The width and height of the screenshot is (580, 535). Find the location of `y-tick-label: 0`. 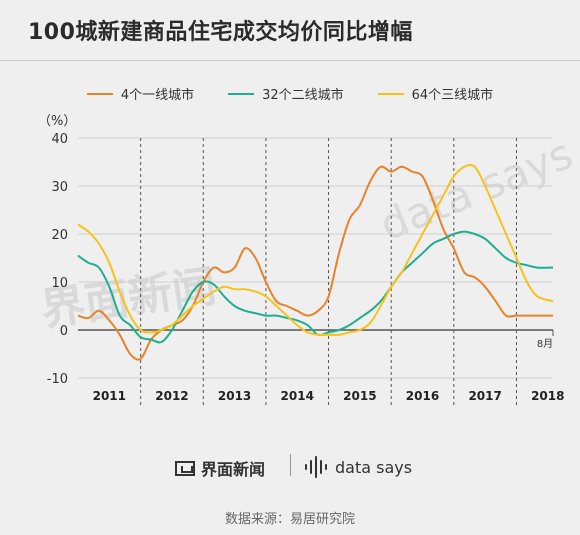

y-tick-label: 0 is located at coordinates (64, 331).